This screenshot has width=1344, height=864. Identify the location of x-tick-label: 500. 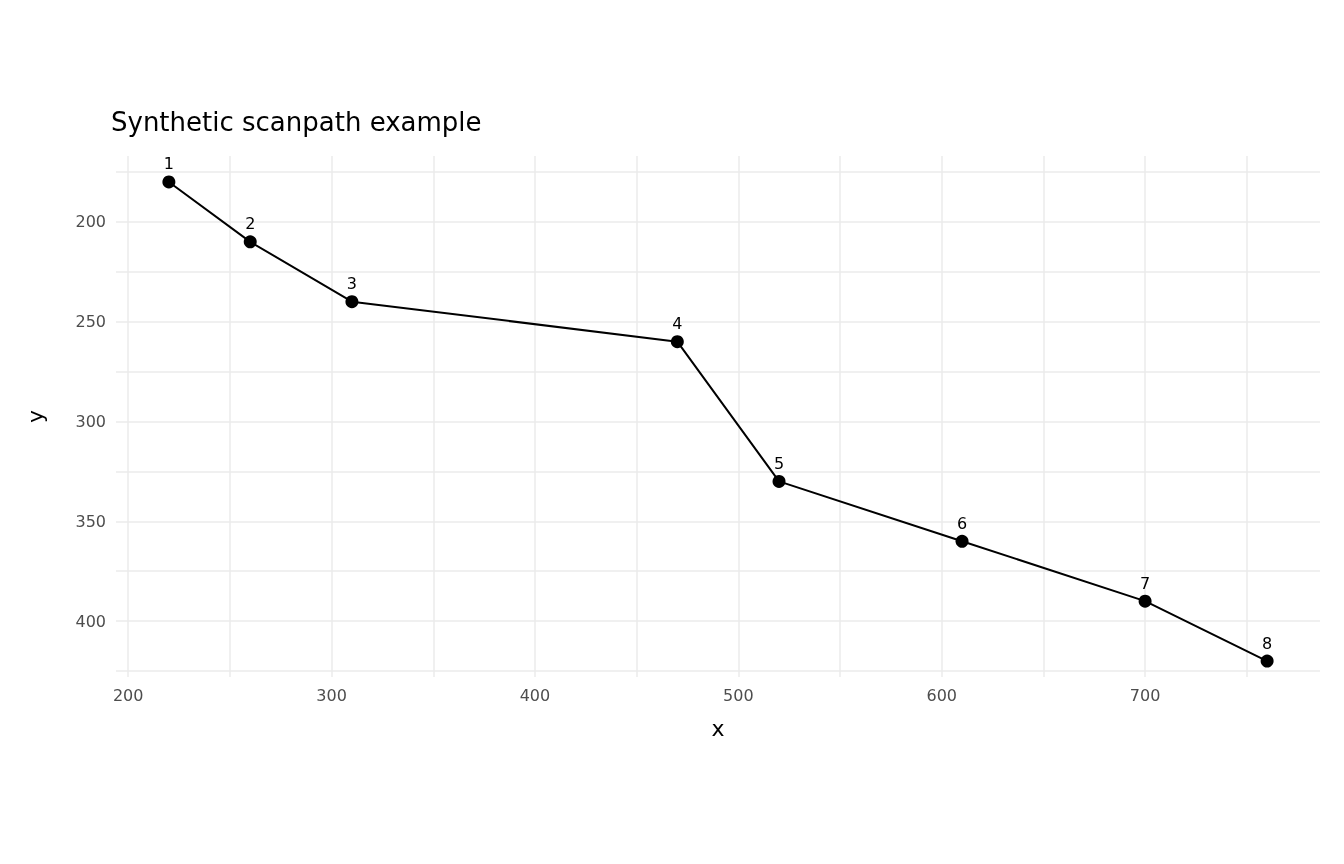
(738, 695).